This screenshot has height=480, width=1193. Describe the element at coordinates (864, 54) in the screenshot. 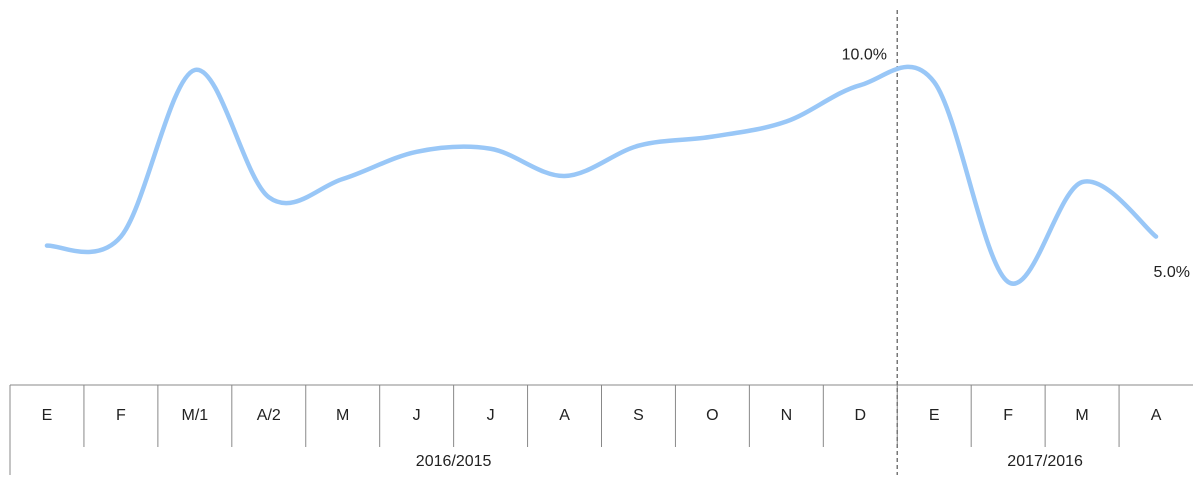

I see `data-label: 10.0%` at that location.